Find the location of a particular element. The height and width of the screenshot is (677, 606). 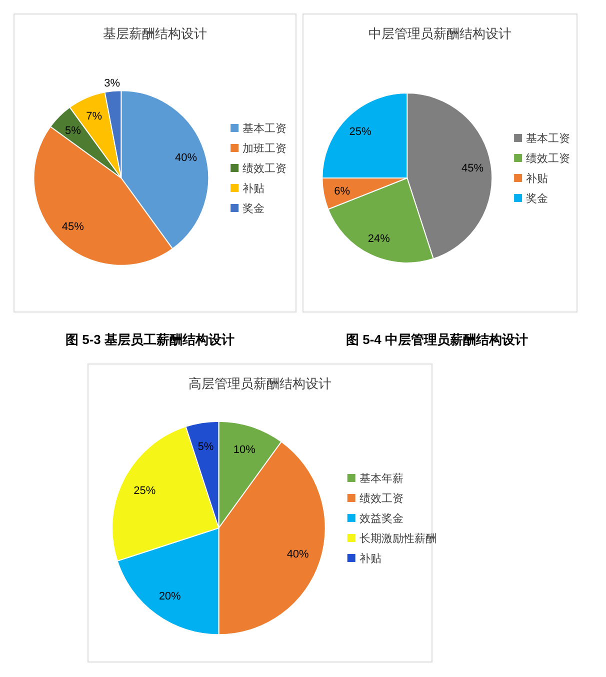

chart-title: 中层管理员薪酬结构设计 is located at coordinates (440, 33).